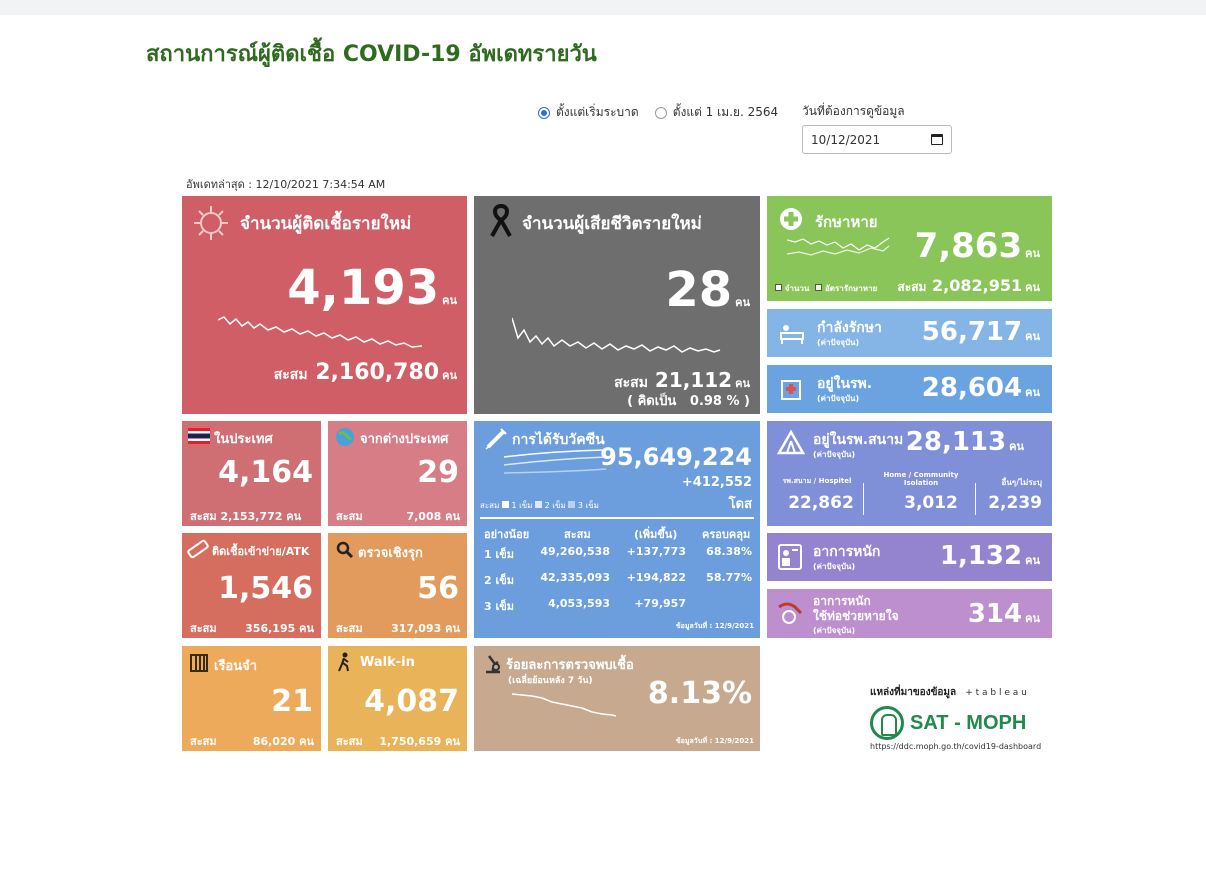  What do you see at coordinates (397, 585) in the screenshot?
I see `active-search-card: ตรวจเชิงรุก 56 สะสม 317,093 คน` at bounding box center [397, 585].